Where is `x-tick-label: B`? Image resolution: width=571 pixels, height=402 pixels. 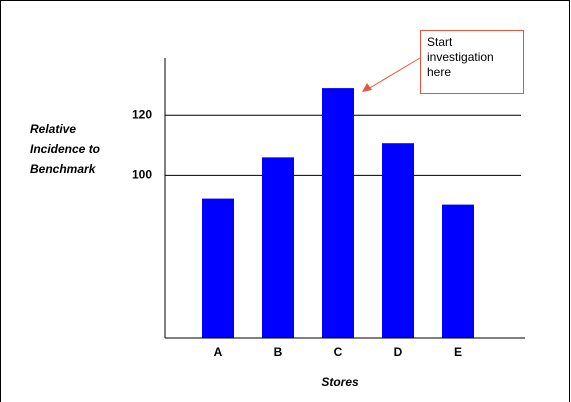 x-tick-label: B is located at coordinates (278, 352).